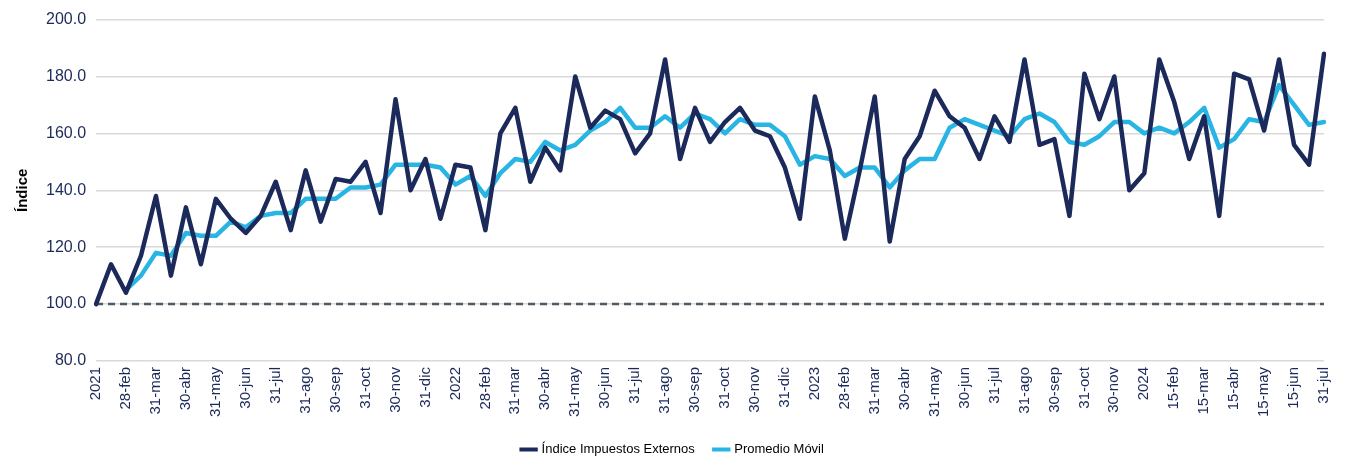 This screenshot has width=1348, height=470. What do you see at coordinates (618, 449) in the screenshot?
I see `legend-label: Índice Impuestos Externos` at bounding box center [618, 449].